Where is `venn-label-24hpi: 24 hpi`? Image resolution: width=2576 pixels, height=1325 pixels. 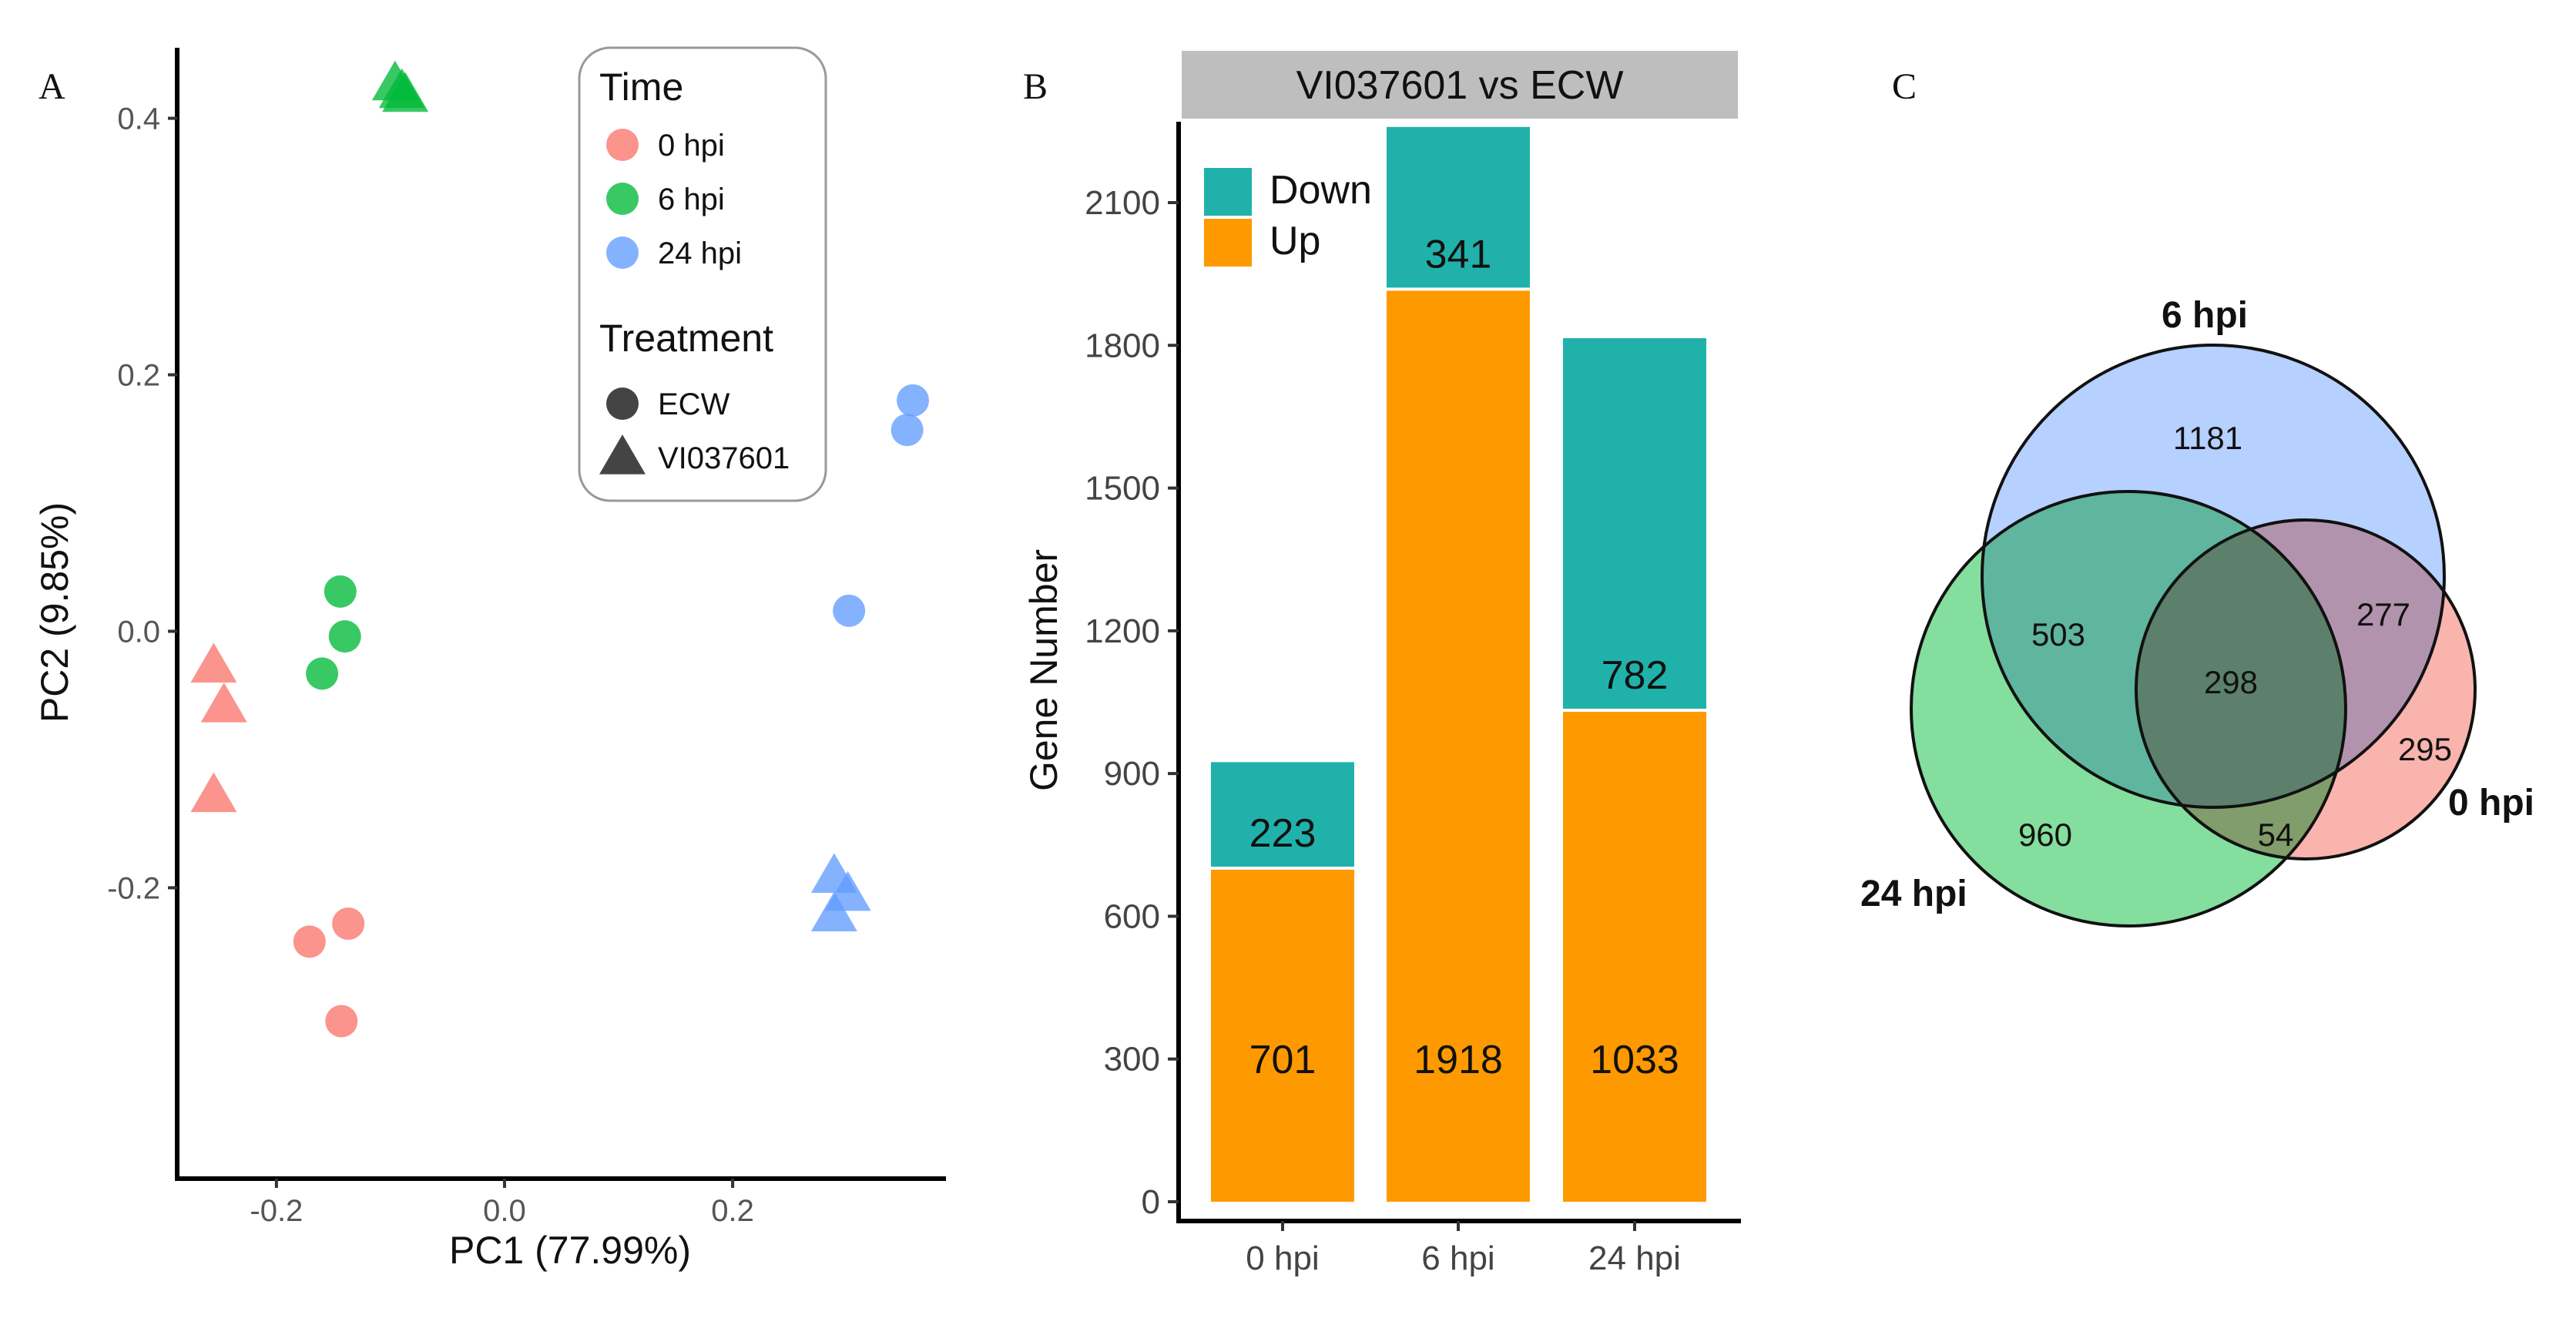 venn-label-24hpi: 24 hpi is located at coordinates (1913, 894).